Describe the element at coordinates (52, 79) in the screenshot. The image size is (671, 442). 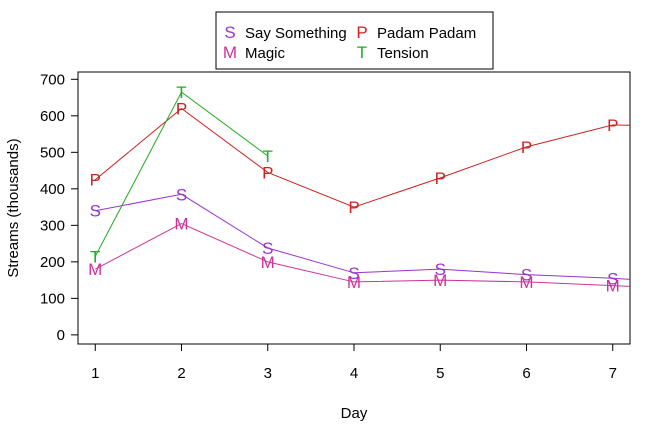
I see `y-tick-label: 700` at that location.